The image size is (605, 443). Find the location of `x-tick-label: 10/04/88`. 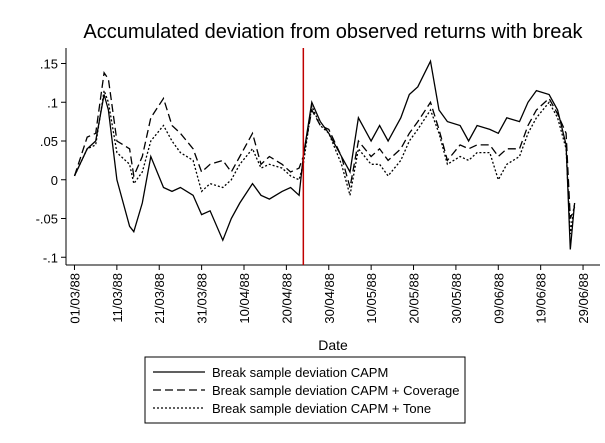

x-tick-label: 10/04/88 is located at coordinates (244, 298).